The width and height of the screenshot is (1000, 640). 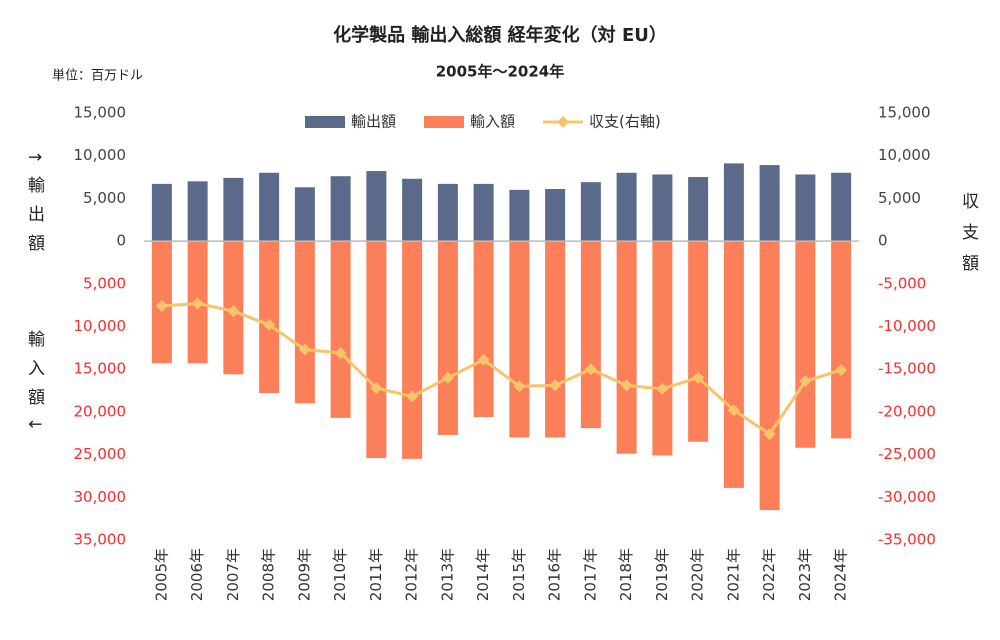 I want to click on x-tick-label: 2018年, so click(x=626, y=574).